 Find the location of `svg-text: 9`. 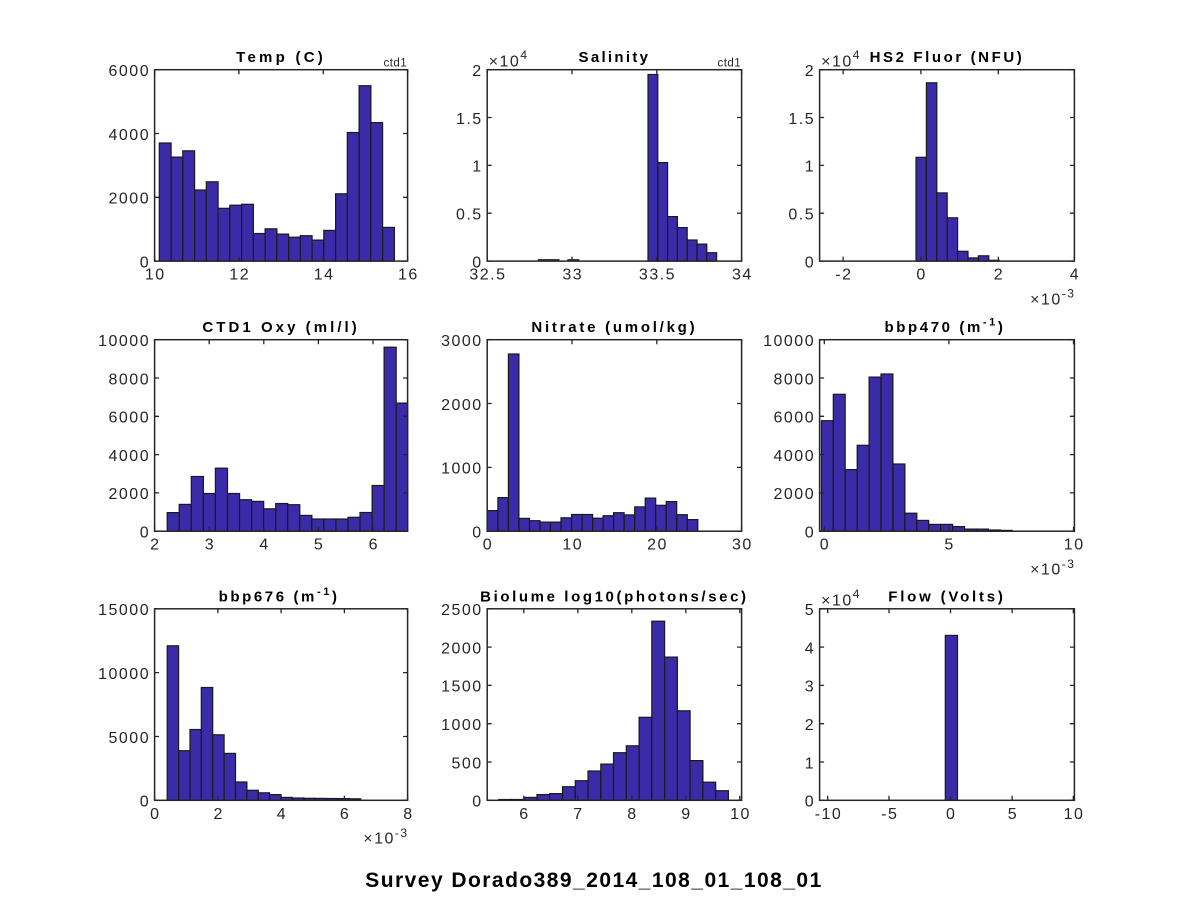

svg-text: 9 is located at coordinates (686, 814).